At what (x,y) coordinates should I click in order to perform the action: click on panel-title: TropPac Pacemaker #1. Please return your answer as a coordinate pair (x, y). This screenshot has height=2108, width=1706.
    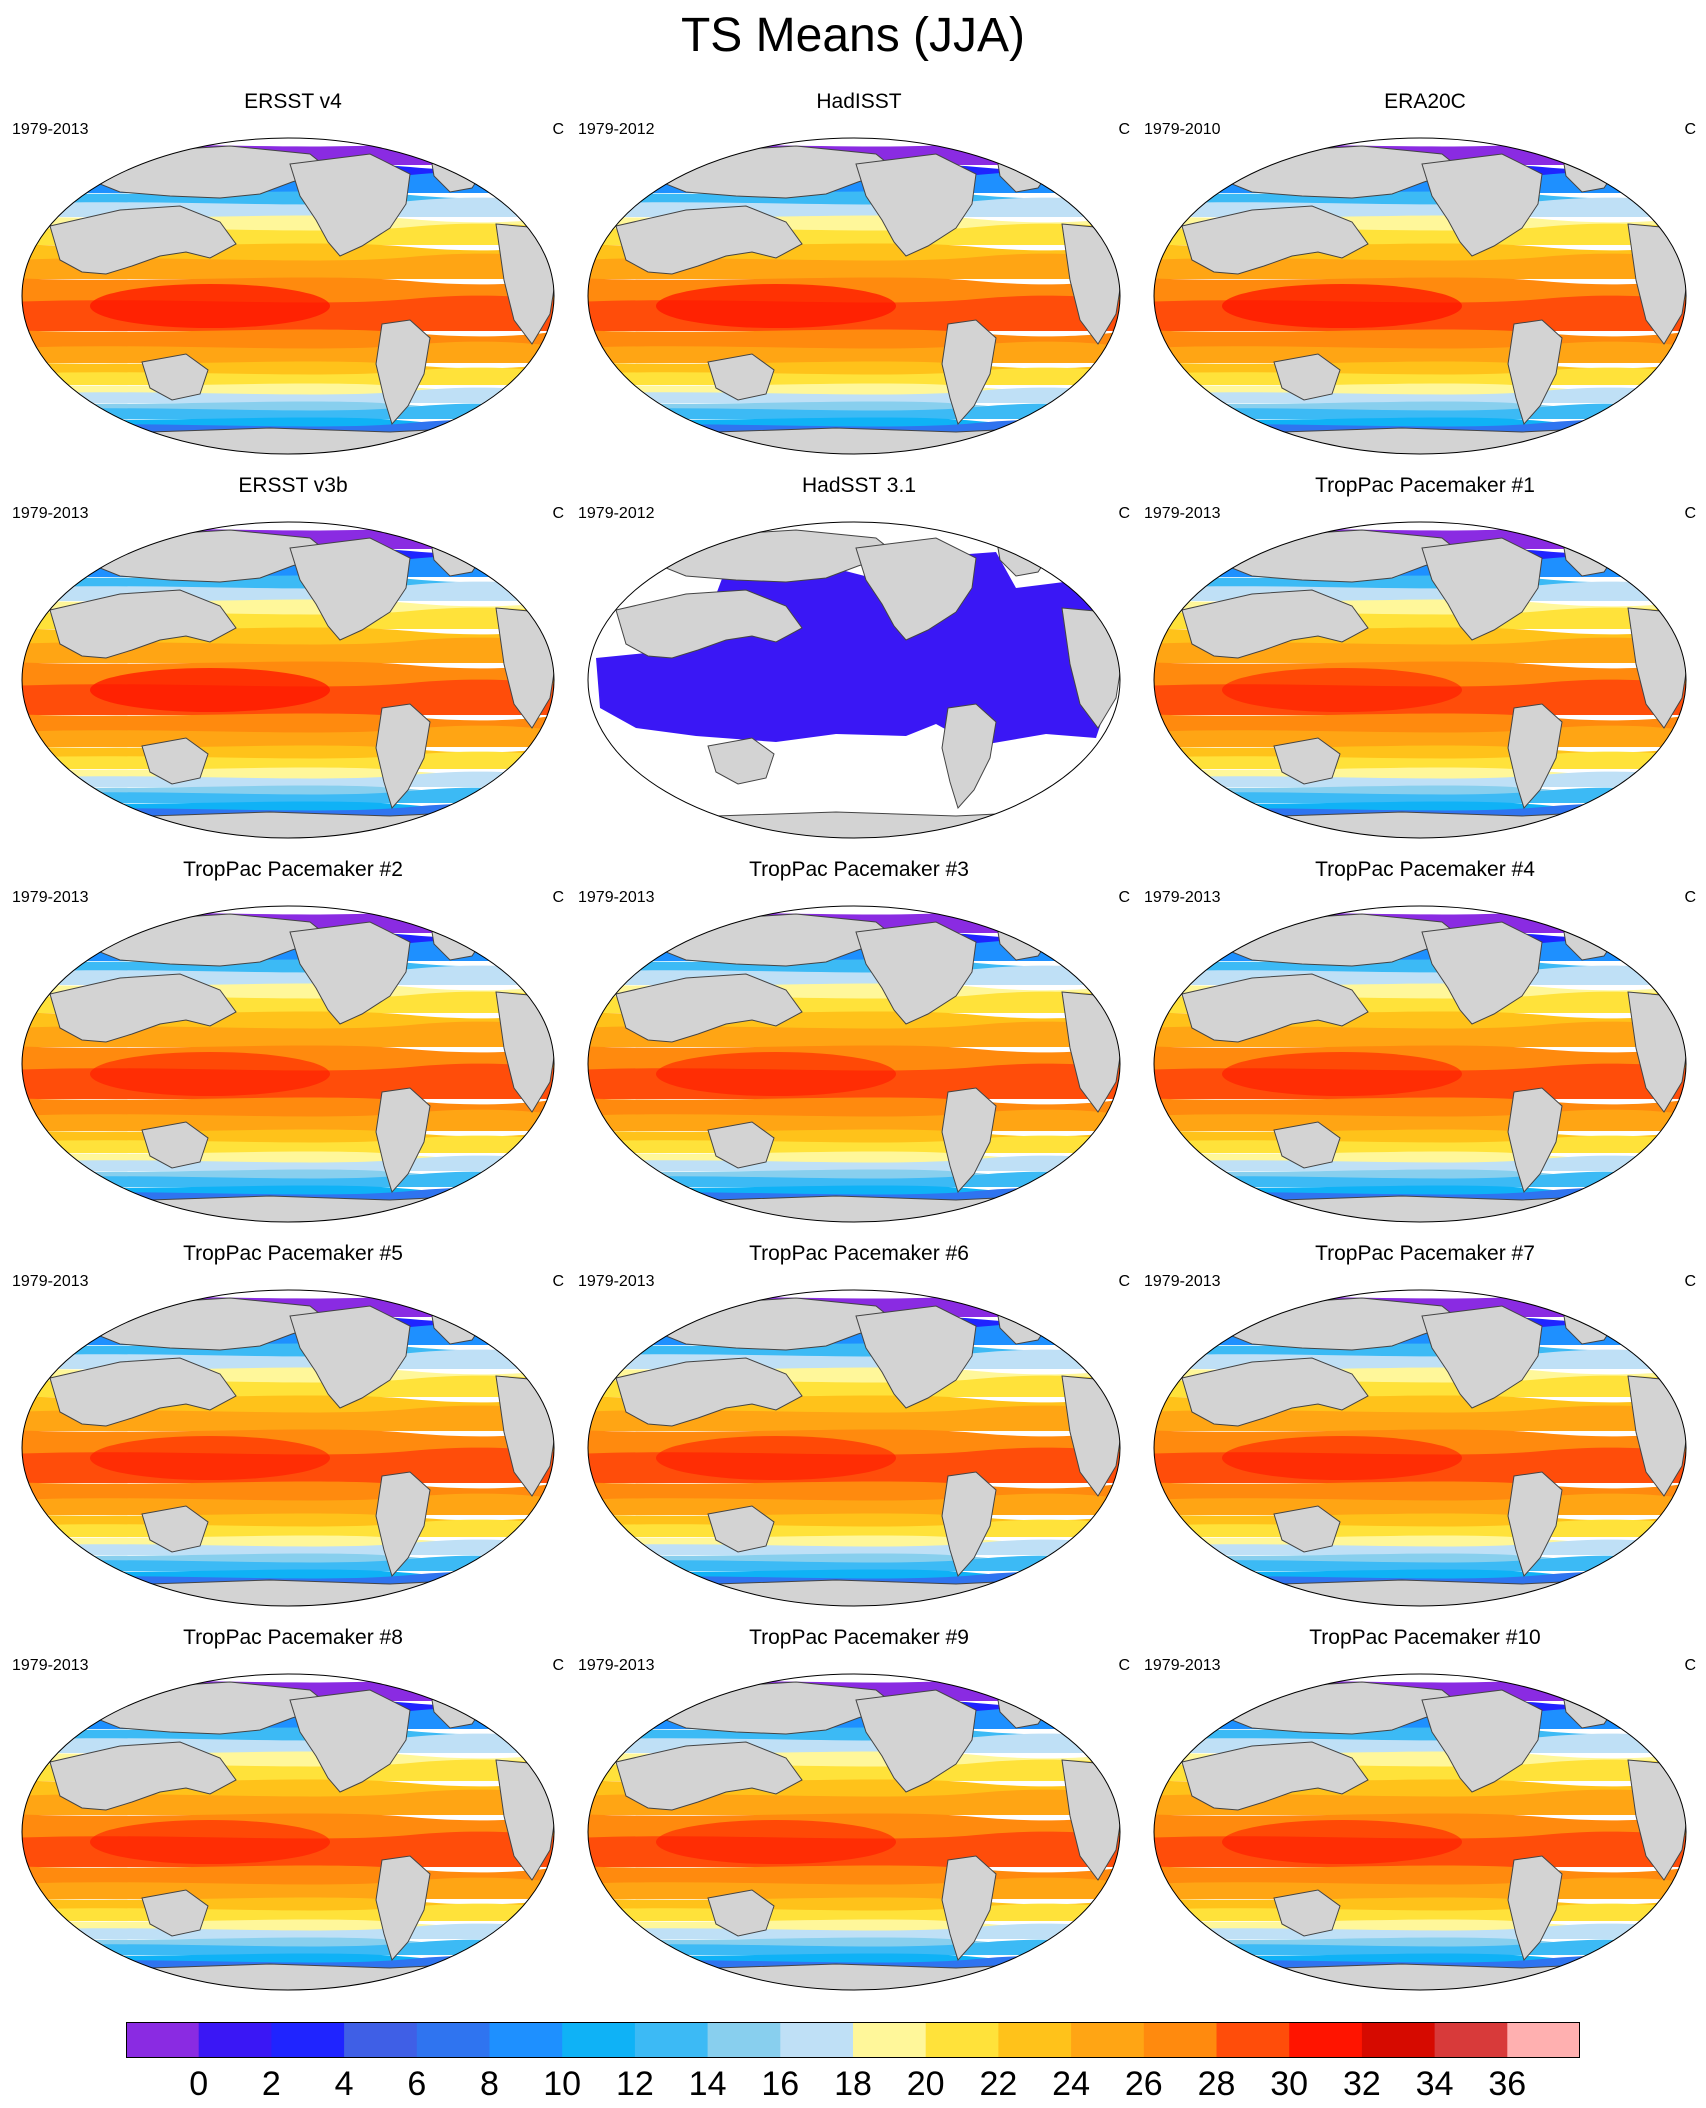
    Looking at the image, I should click on (1425, 485).